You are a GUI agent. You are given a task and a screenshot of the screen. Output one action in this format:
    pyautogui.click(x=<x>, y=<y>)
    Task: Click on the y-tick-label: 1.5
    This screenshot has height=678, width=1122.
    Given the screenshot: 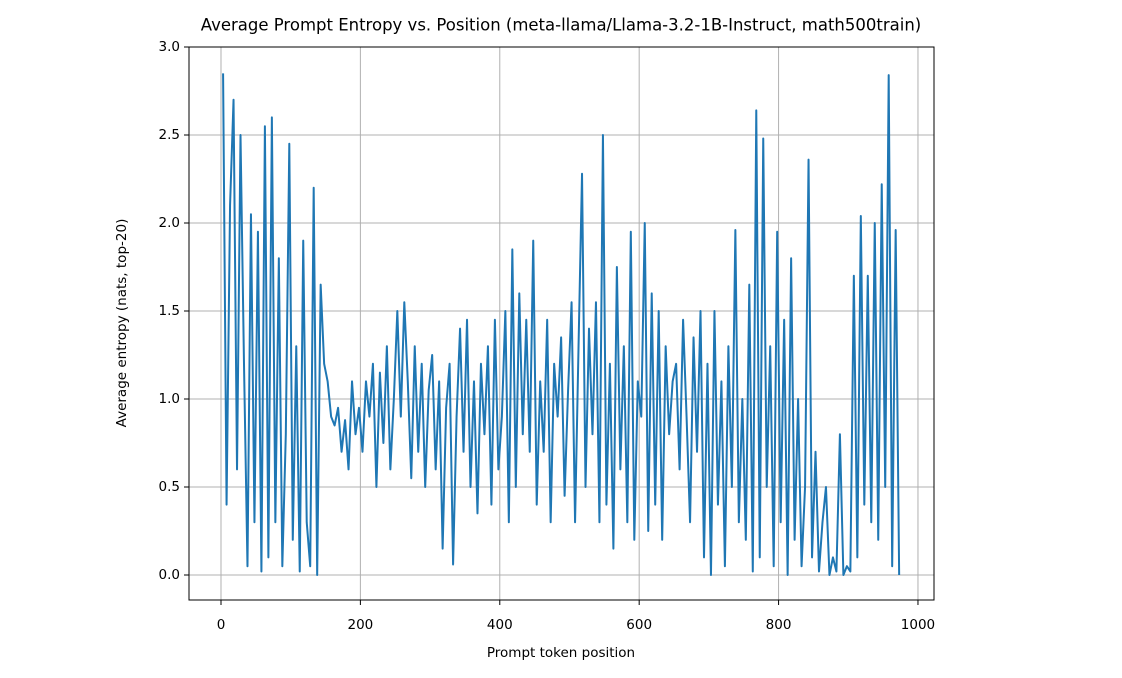 What is the action you would take?
    pyautogui.click(x=169, y=311)
    